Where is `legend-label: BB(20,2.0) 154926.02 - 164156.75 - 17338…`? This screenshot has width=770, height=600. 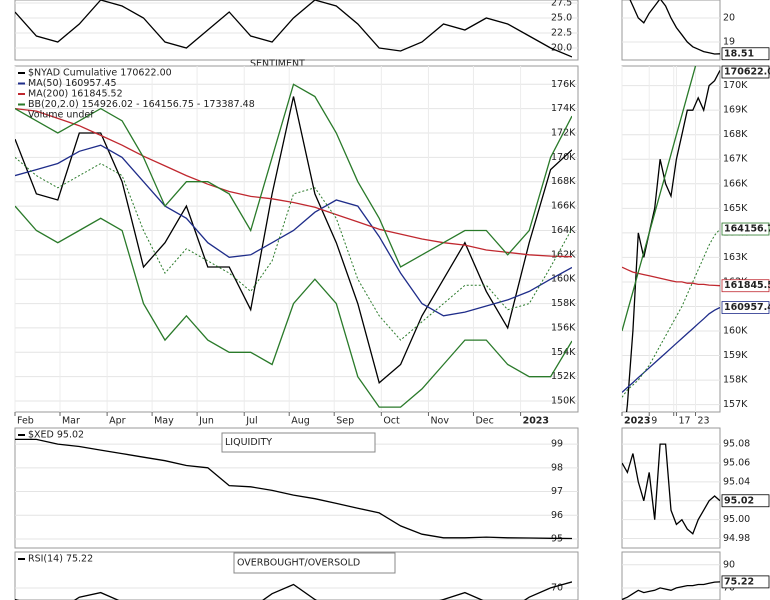 legend-label: BB(20,2.0) 154926.02 - 164156.75 - 17338… is located at coordinates (141, 104).